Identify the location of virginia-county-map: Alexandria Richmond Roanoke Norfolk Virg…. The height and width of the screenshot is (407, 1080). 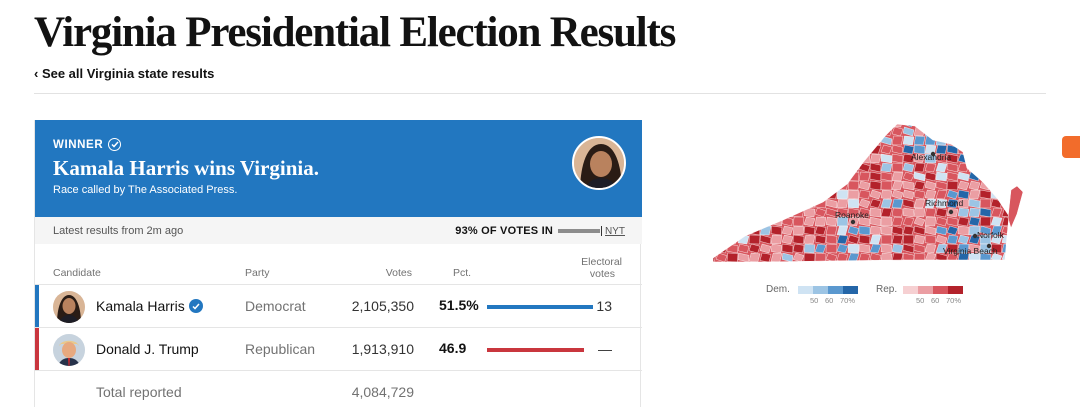
(870, 193).